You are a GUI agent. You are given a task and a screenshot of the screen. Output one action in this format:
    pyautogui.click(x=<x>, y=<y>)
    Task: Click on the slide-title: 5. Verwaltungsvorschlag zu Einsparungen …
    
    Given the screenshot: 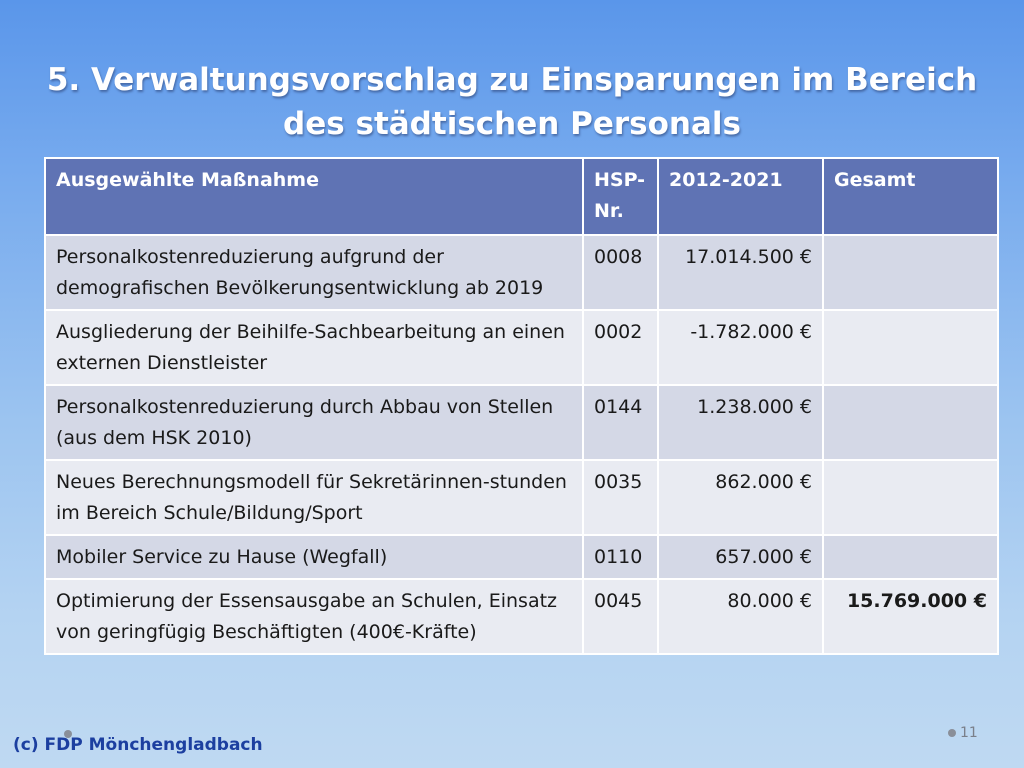 What is the action you would take?
    pyautogui.click(x=512, y=102)
    